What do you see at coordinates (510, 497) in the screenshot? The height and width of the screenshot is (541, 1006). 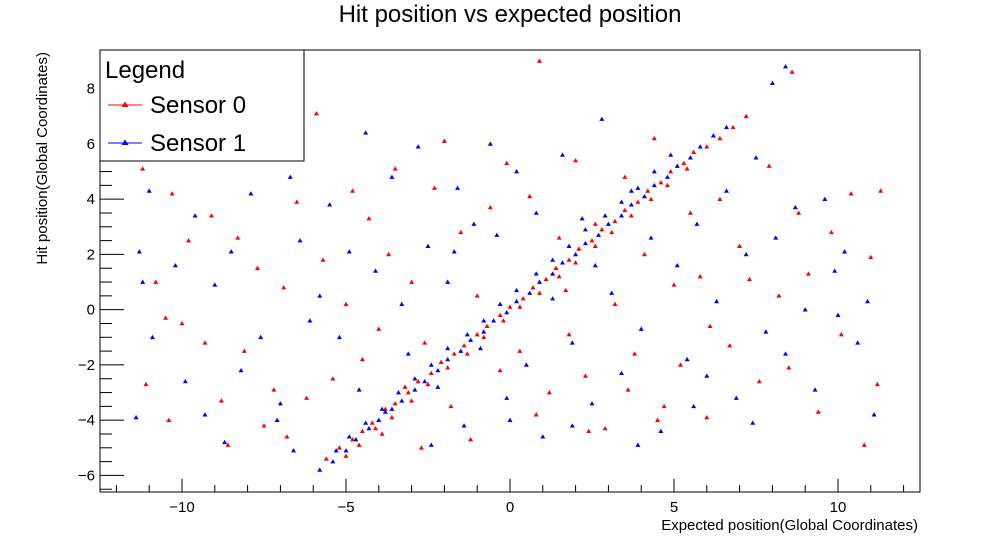 I see `x-axis: −10 −5 0 5 10` at bounding box center [510, 497].